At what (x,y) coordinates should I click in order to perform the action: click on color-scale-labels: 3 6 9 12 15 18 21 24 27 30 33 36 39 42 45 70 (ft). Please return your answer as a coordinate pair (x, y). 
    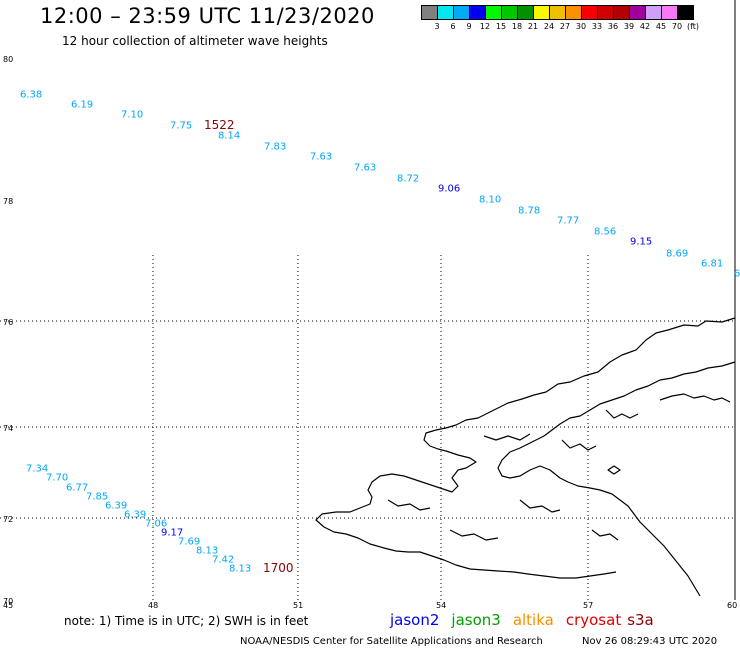
    Looking at the image, I should click on (580, 28).